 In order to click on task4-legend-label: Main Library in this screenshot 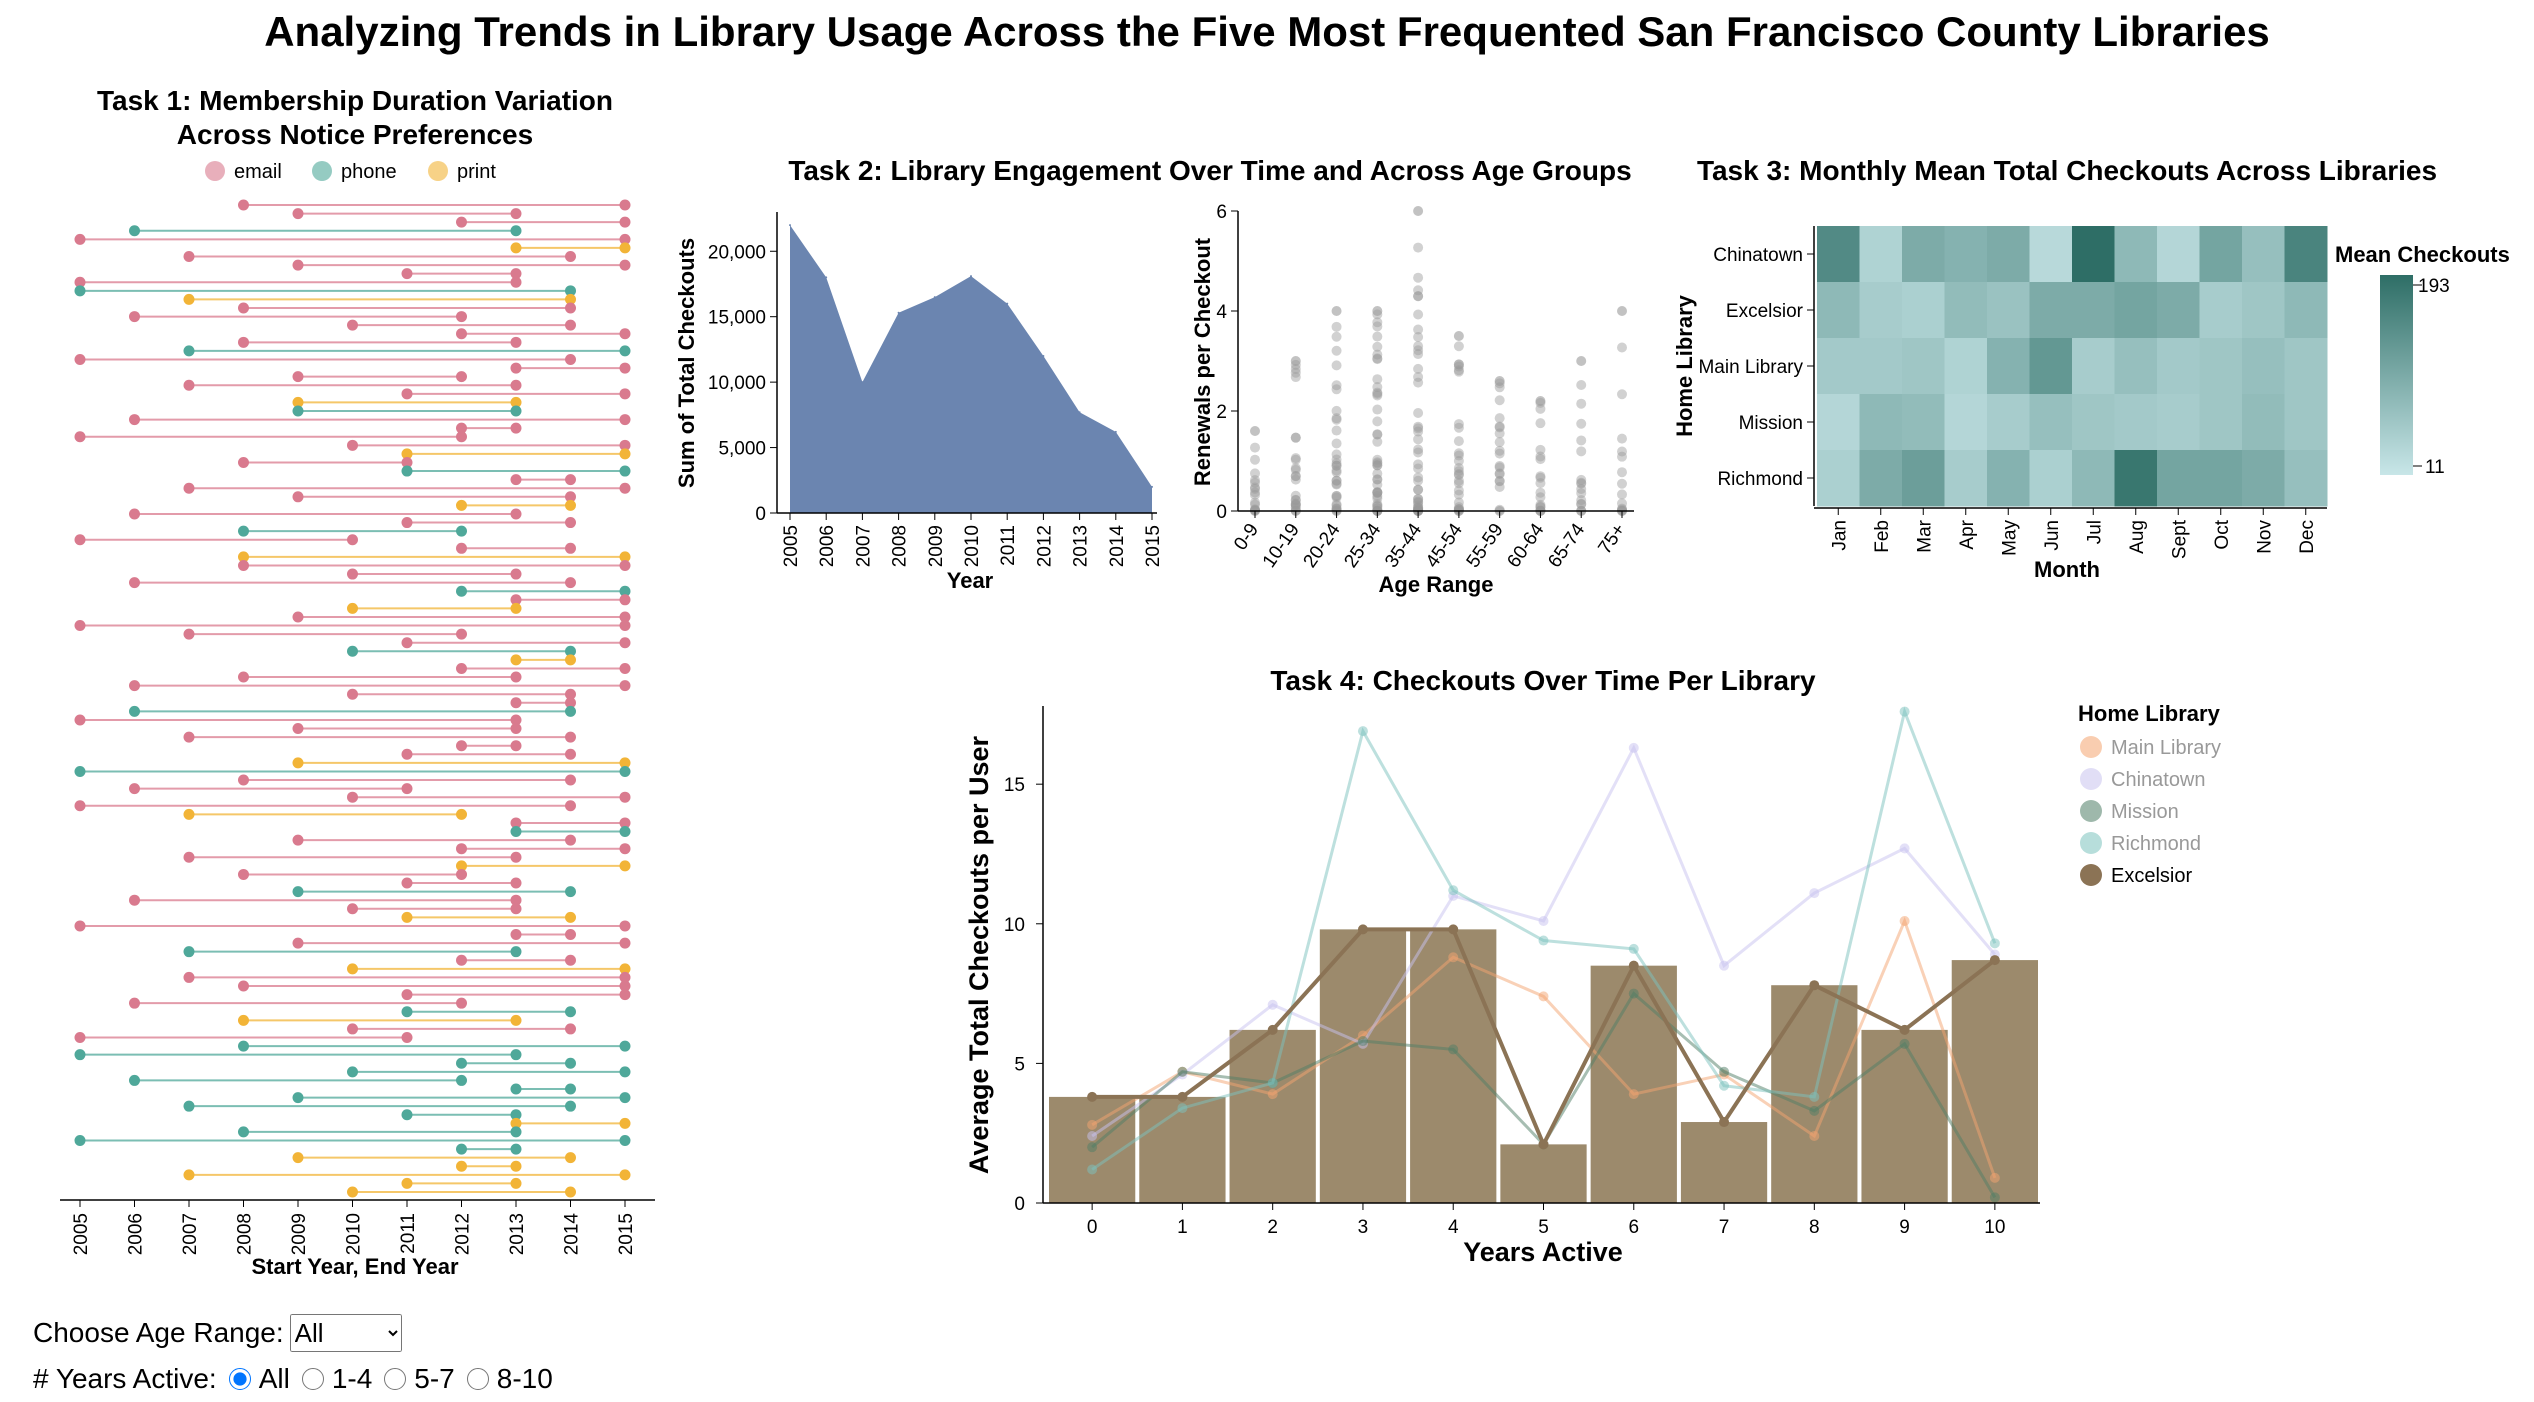, I will do `click(2166, 748)`.